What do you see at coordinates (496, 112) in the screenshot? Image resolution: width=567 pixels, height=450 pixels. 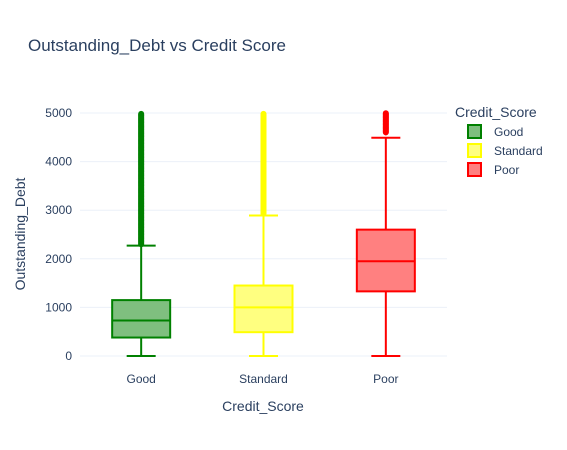 I see `legend-title: Credit_Score` at bounding box center [496, 112].